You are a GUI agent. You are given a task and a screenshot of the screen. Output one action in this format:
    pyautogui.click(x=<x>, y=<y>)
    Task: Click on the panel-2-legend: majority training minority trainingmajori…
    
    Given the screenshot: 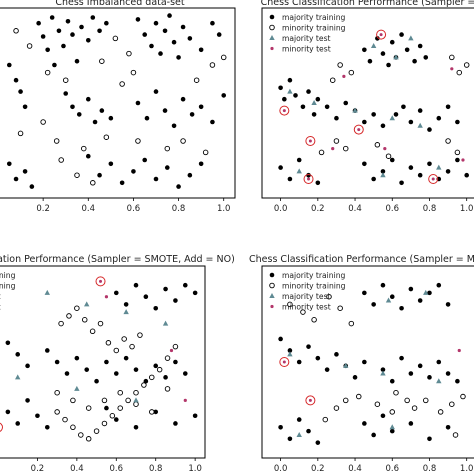 What is the action you would take?
    pyautogui.click(x=307, y=33)
    